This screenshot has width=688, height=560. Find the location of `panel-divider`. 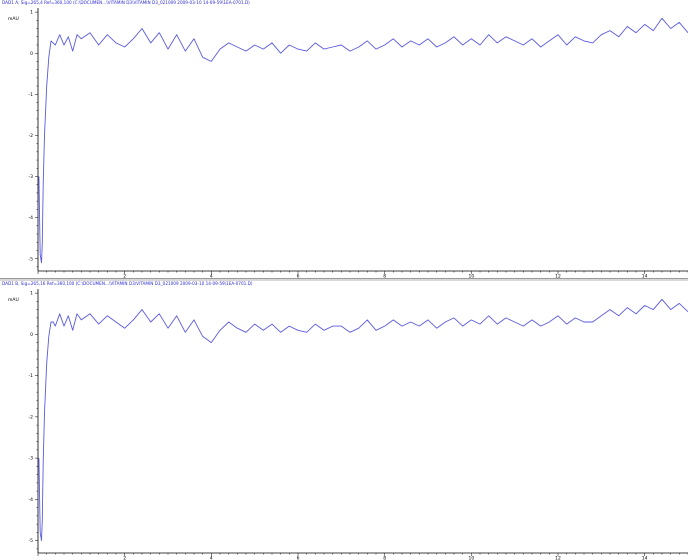

panel-divider is located at coordinates (344, 279).